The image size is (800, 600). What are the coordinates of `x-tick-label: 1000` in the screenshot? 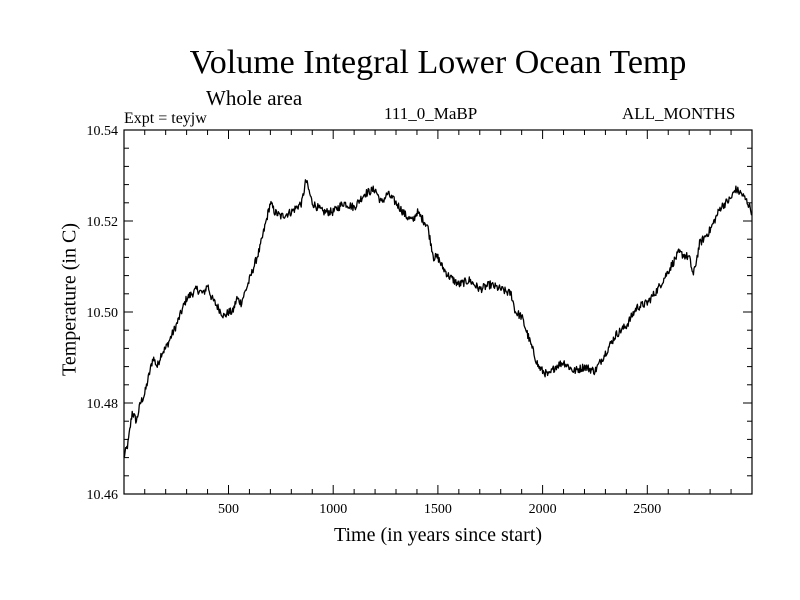 It's located at (333, 509).